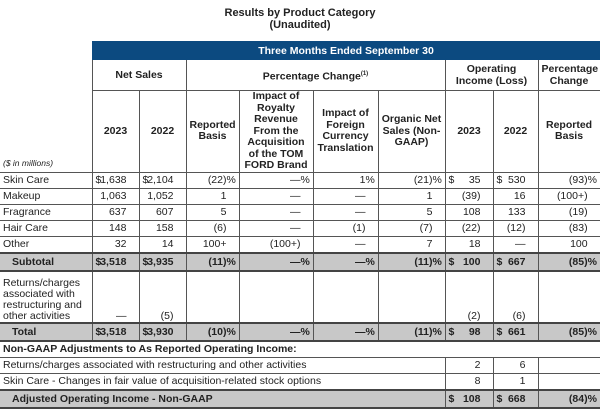 Image resolution: width=600 pixels, height=409 pixels. What do you see at coordinates (300, 25) in the screenshot?
I see `subtitle: (Unaudited)` at bounding box center [300, 25].